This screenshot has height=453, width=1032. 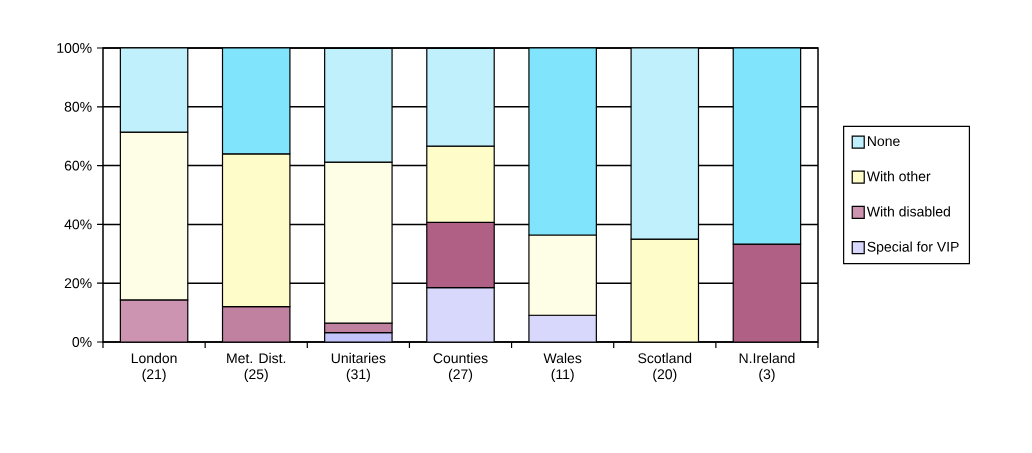 What do you see at coordinates (78, 106) in the screenshot?
I see `y-tick-label: 80%` at bounding box center [78, 106].